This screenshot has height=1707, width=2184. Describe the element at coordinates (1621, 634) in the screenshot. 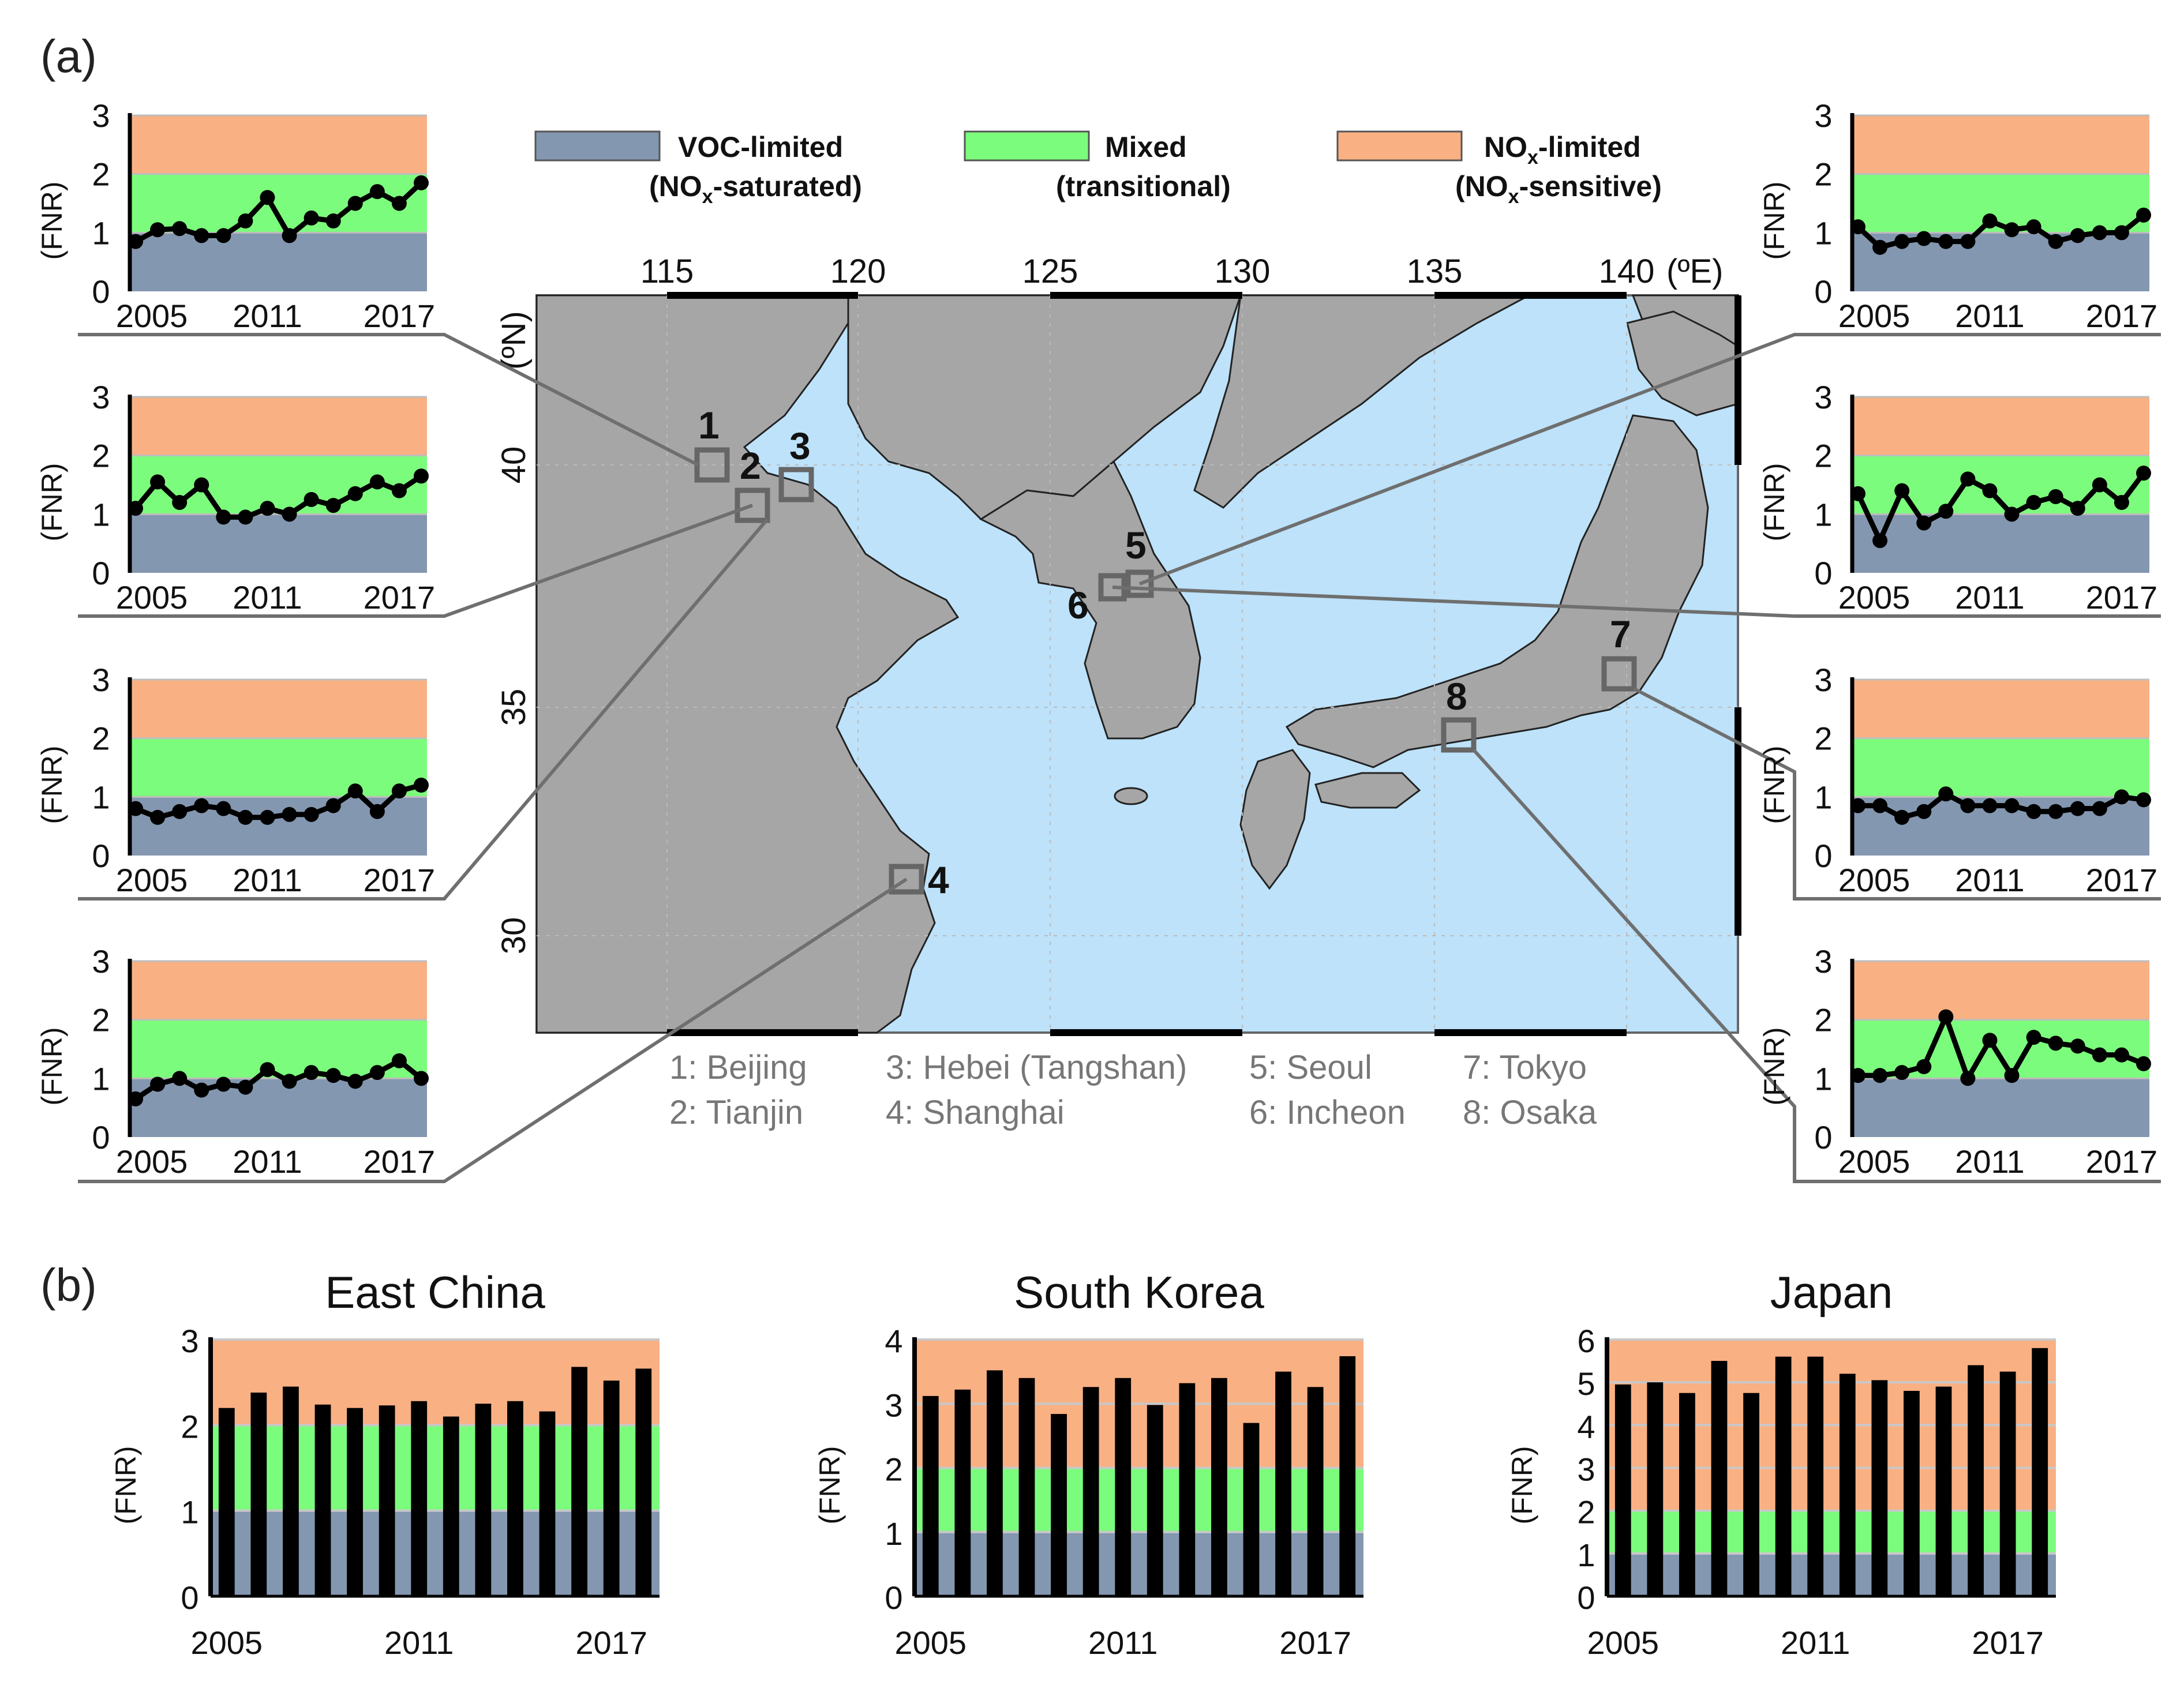

I see `site-num-7: 7` at that location.